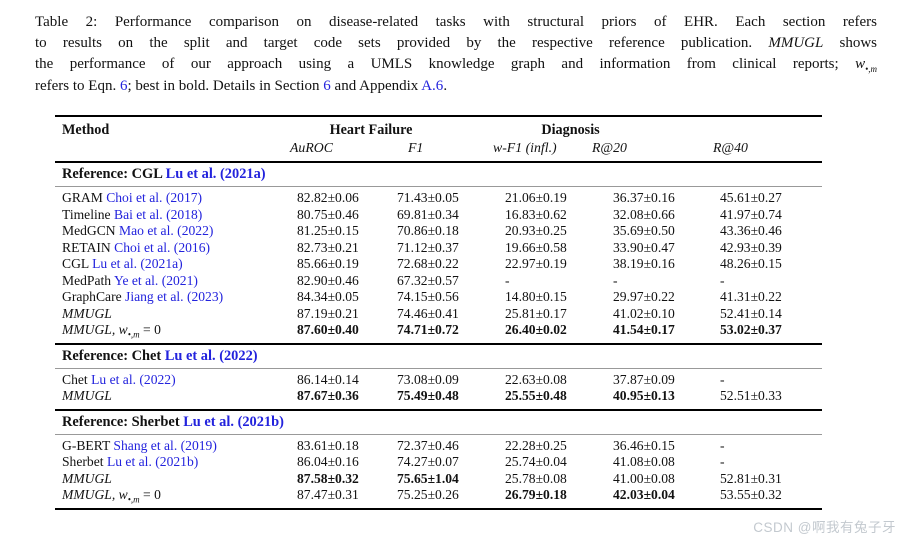  What do you see at coordinates (328, 214) in the screenshot?
I see `metric-cell: 80.75±0.46` at bounding box center [328, 214].